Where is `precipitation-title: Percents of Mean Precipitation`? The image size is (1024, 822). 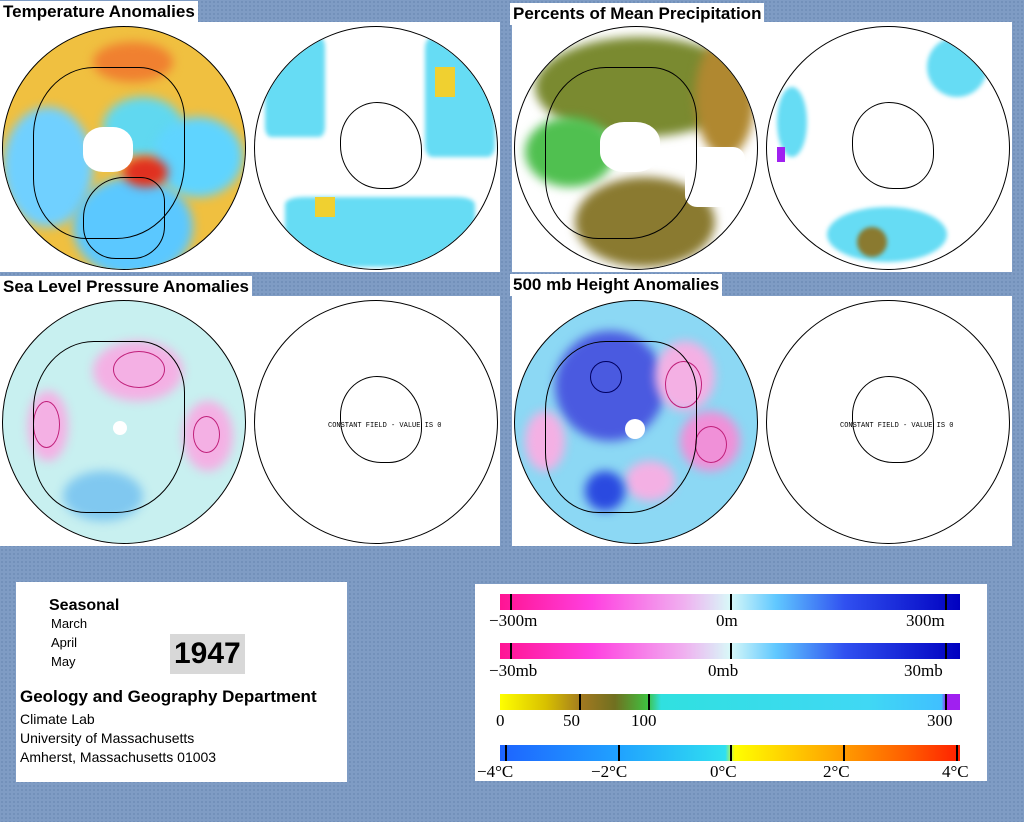 precipitation-title: Percents of Mean Precipitation is located at coordinates (637, 14).